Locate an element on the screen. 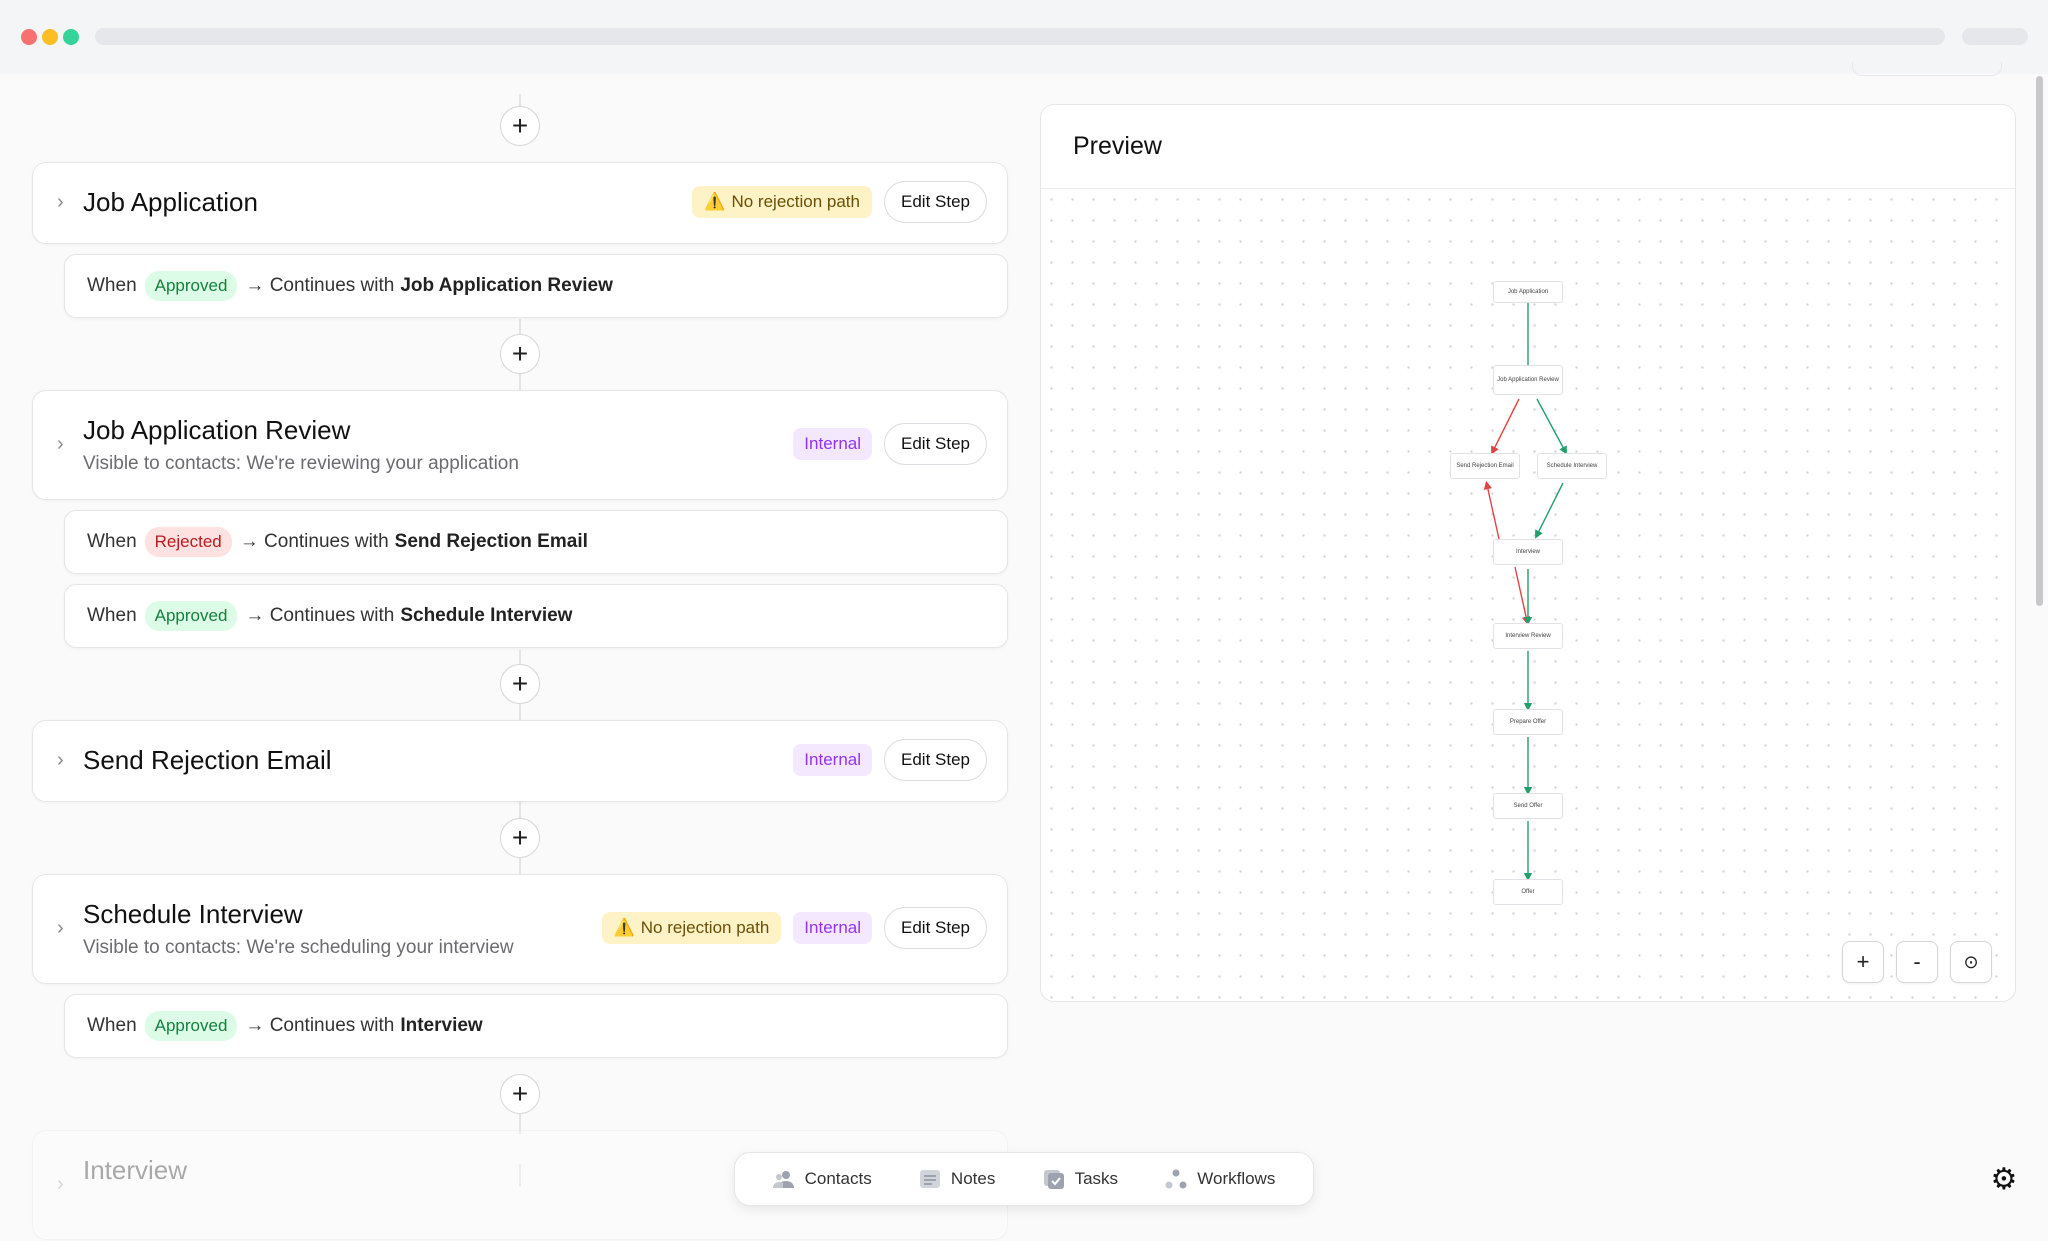 This screenshot has width=2048, height=1241. maximize-window-button is located at coordinates (71, 37).